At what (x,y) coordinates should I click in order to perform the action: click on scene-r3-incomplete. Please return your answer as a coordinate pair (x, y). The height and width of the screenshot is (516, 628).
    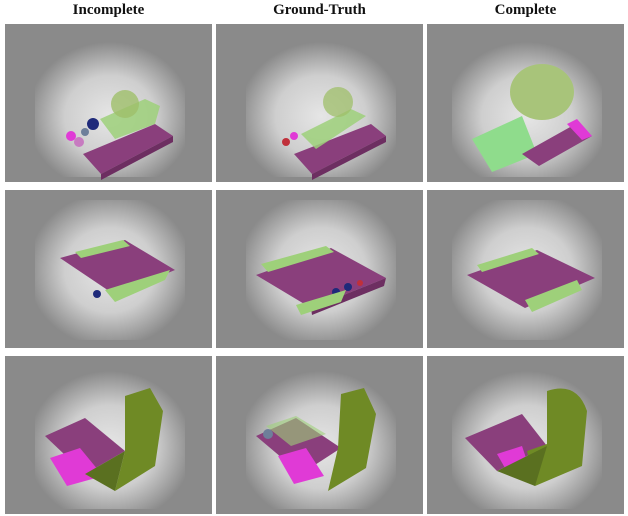
    Looking at the image, I should click on (108, 435).